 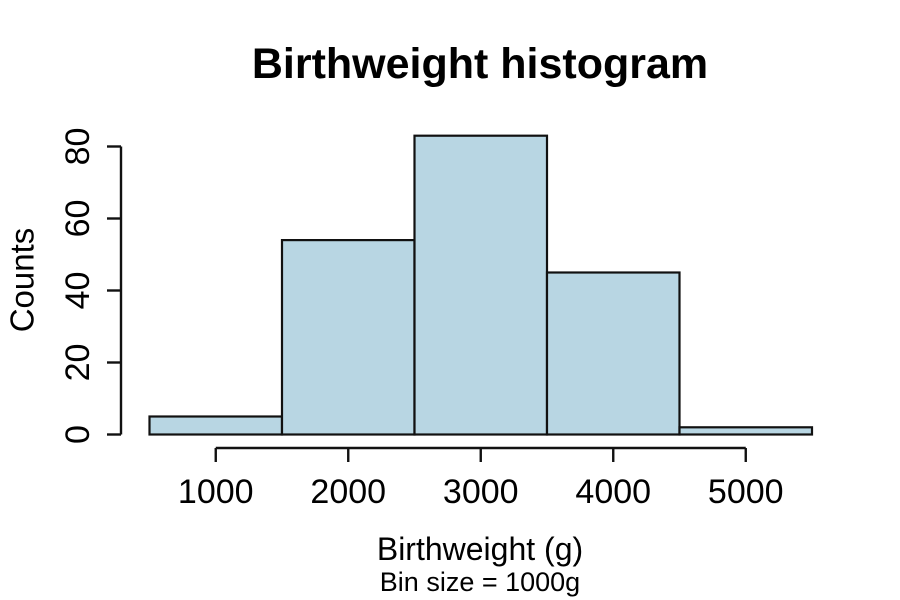 What do you see at coordinates (613, 492) in the screenshot?
I see `x-tick-label: 4000` at bounding box center [613, 492].